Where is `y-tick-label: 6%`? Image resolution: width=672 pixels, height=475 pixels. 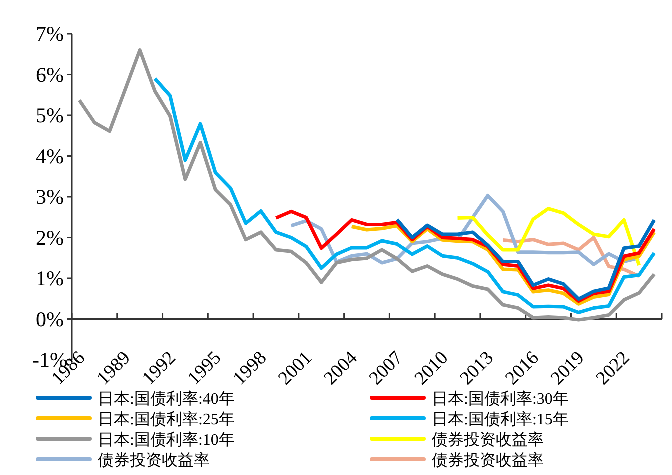 y-tick-label: 6% is located at coordinates (50, 74).